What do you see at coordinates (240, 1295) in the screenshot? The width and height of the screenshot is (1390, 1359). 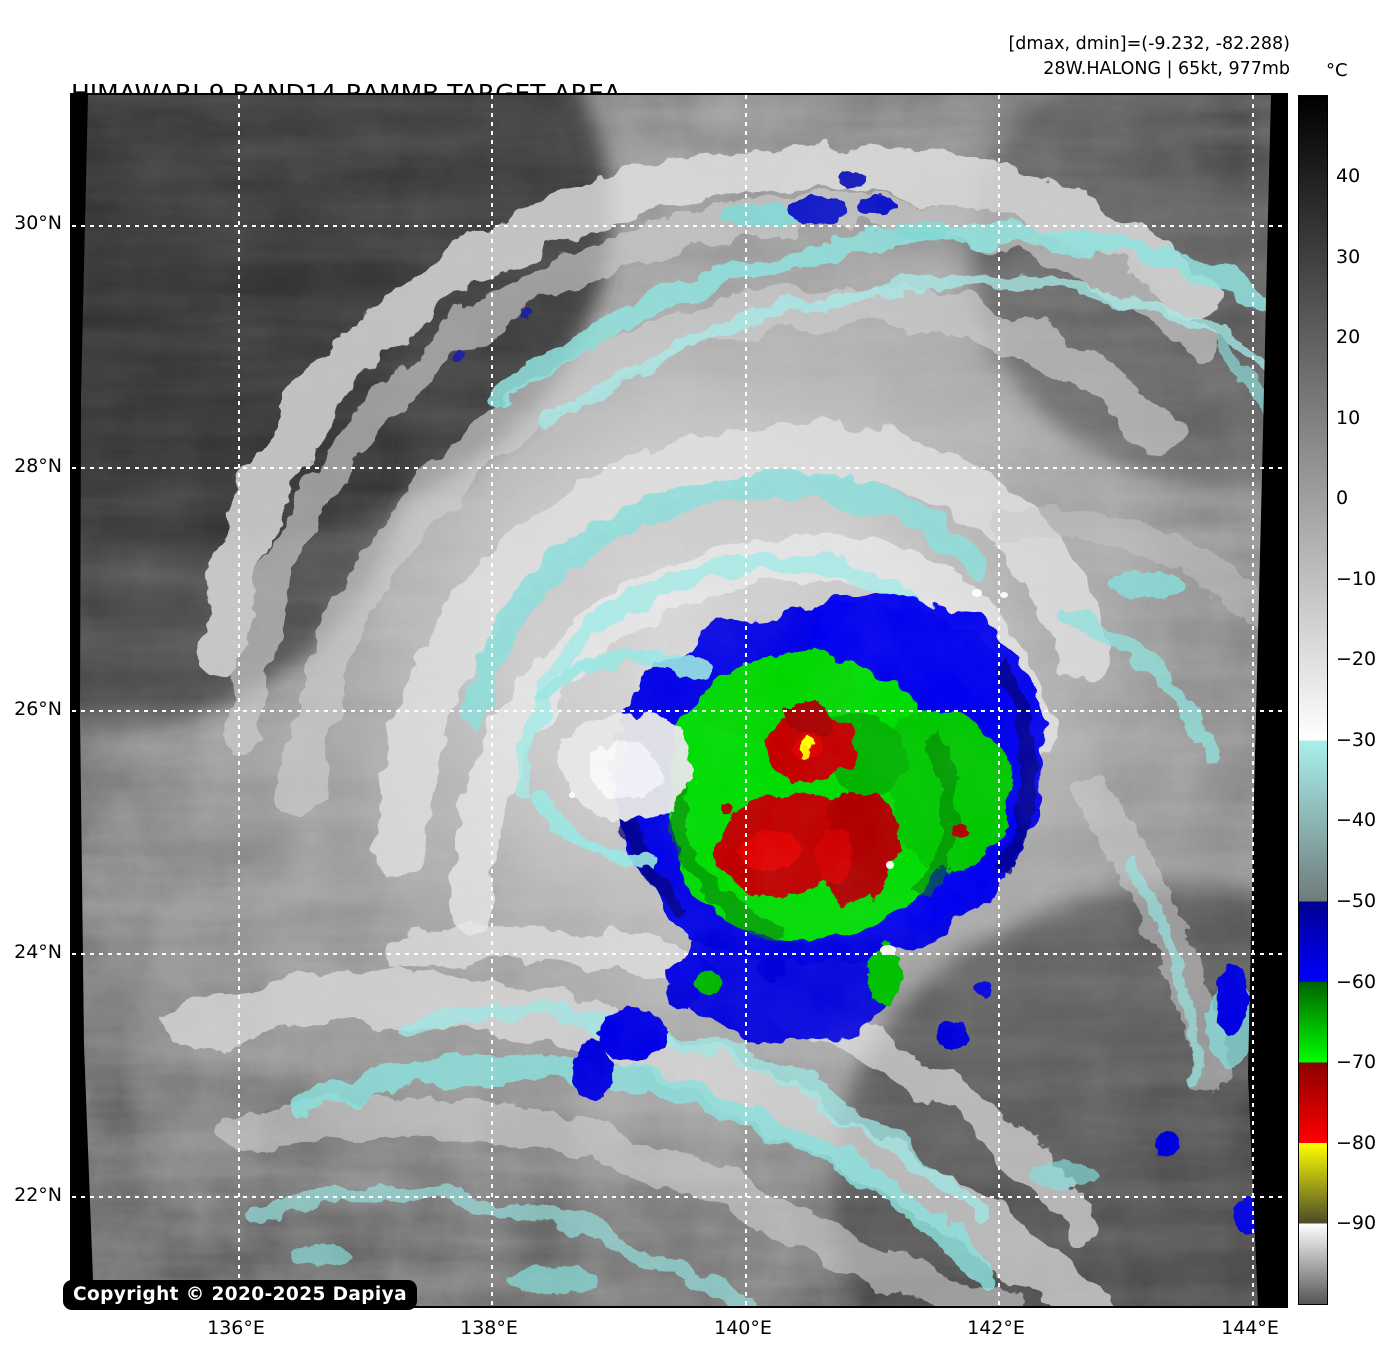 I see `copyright-badge: Copyright © 2020-2025 Dapiya` at bounding box center [240, 1295].